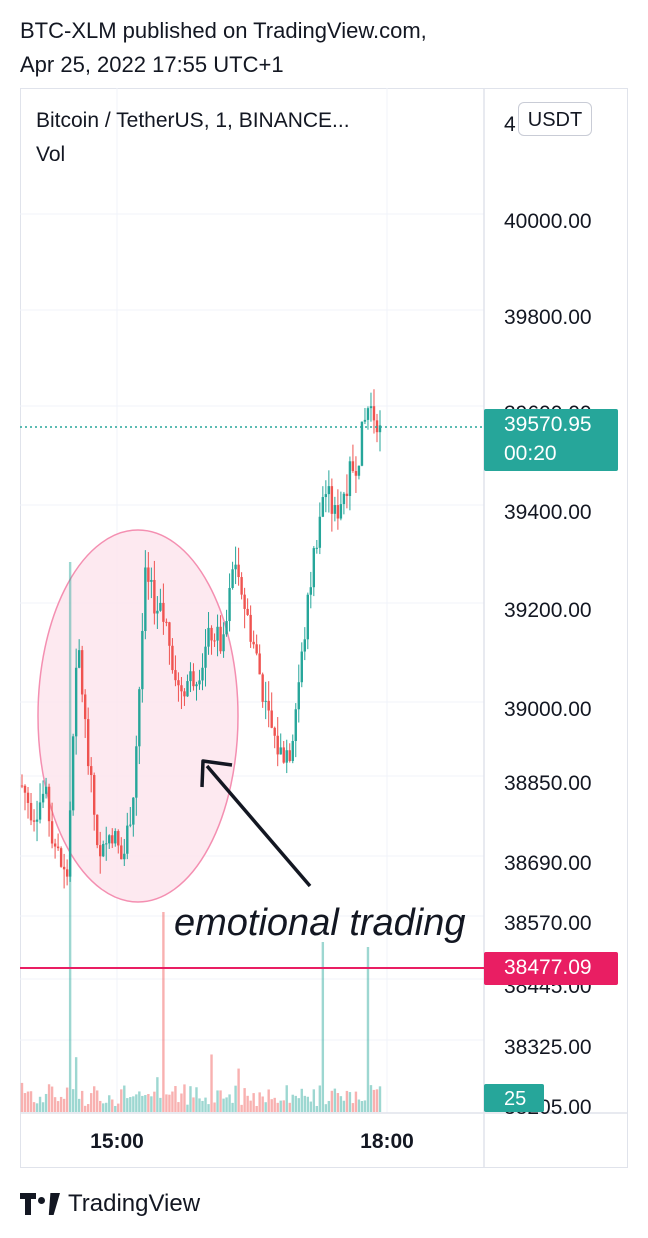 Image resolution: width=648 pixels, height=1238 pixels. Describe the element at coordinates (548, 923) in the screenshot. I see `price-tick-label: 38570.00` at that location.